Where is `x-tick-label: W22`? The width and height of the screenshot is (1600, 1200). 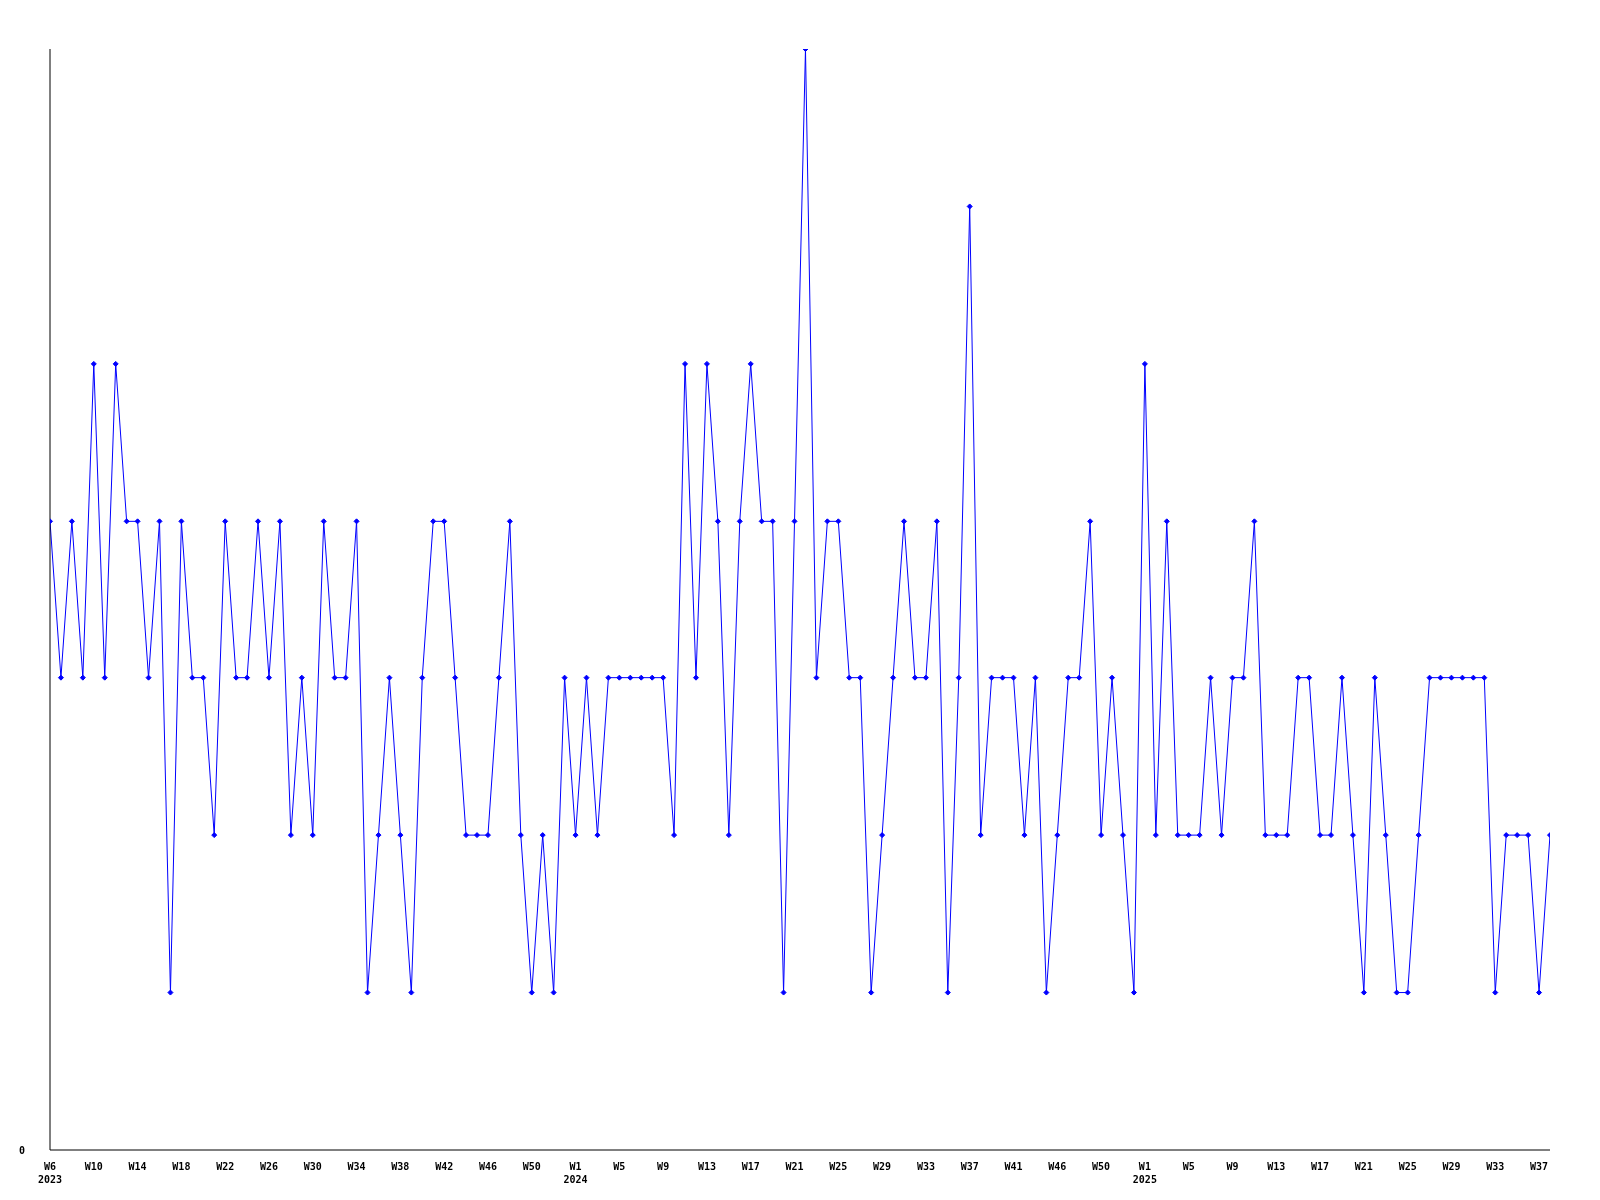
x-tick-label: W22 is located at coordinates (225, 1166).